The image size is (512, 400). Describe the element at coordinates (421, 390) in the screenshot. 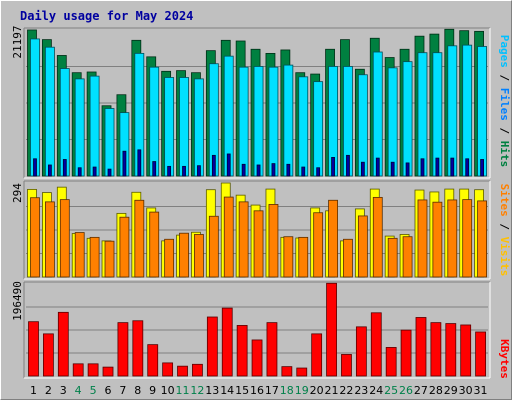

I see `day-label-27: 27` at that location.